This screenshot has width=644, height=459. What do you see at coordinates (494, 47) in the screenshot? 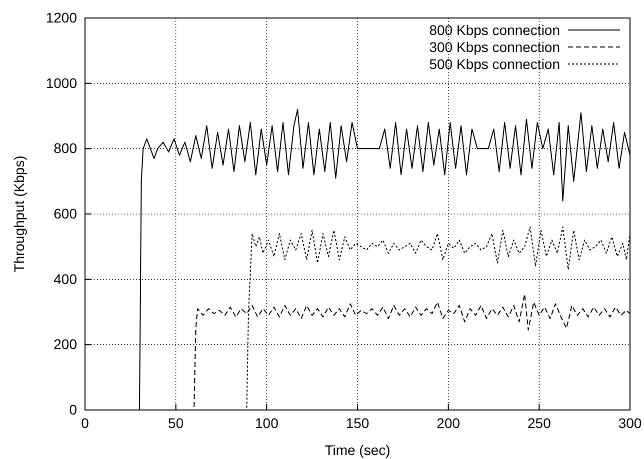
I see `legend-label: 300 Kbps connection` at bounding box center [494, 47].